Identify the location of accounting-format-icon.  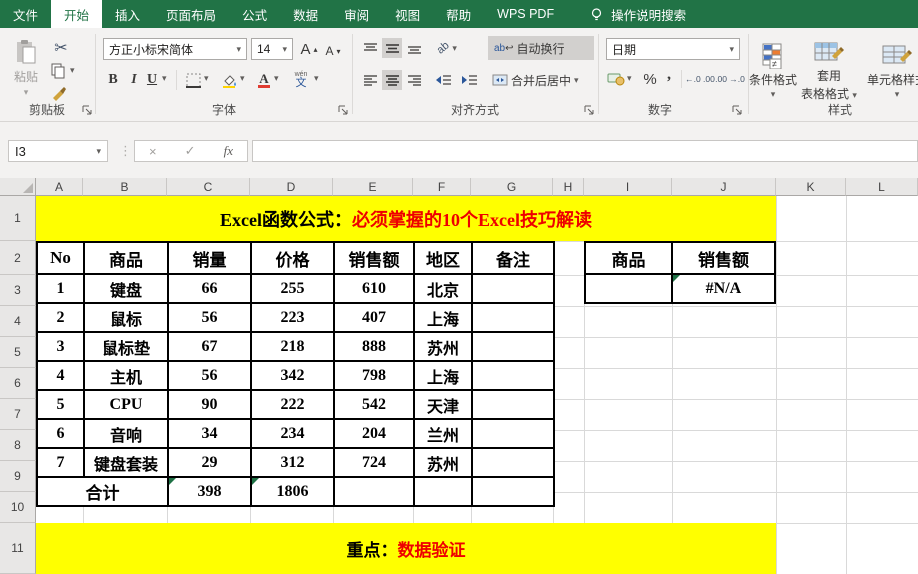
(616, 79).